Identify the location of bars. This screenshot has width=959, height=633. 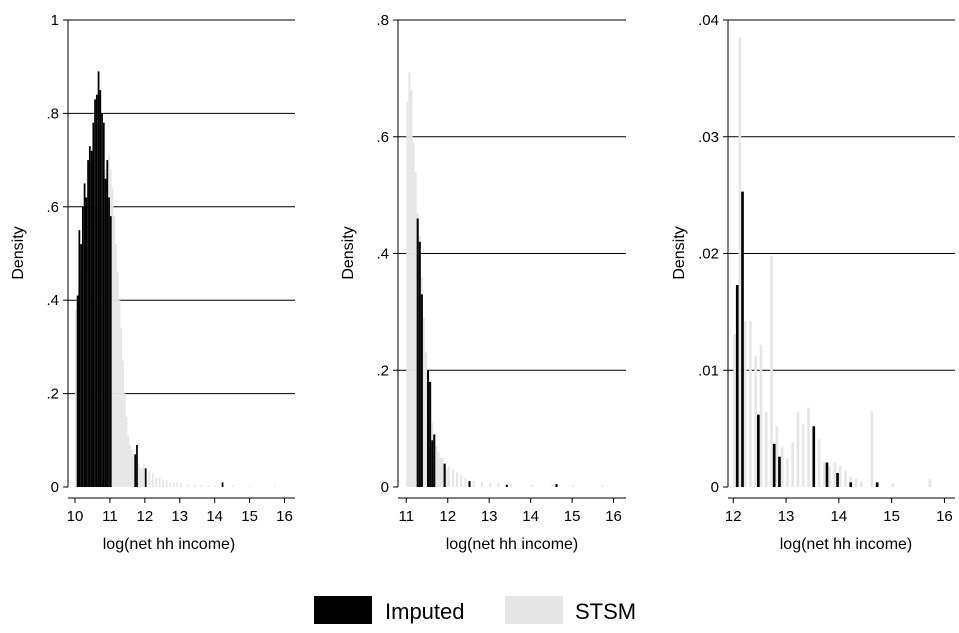
(505, 280).